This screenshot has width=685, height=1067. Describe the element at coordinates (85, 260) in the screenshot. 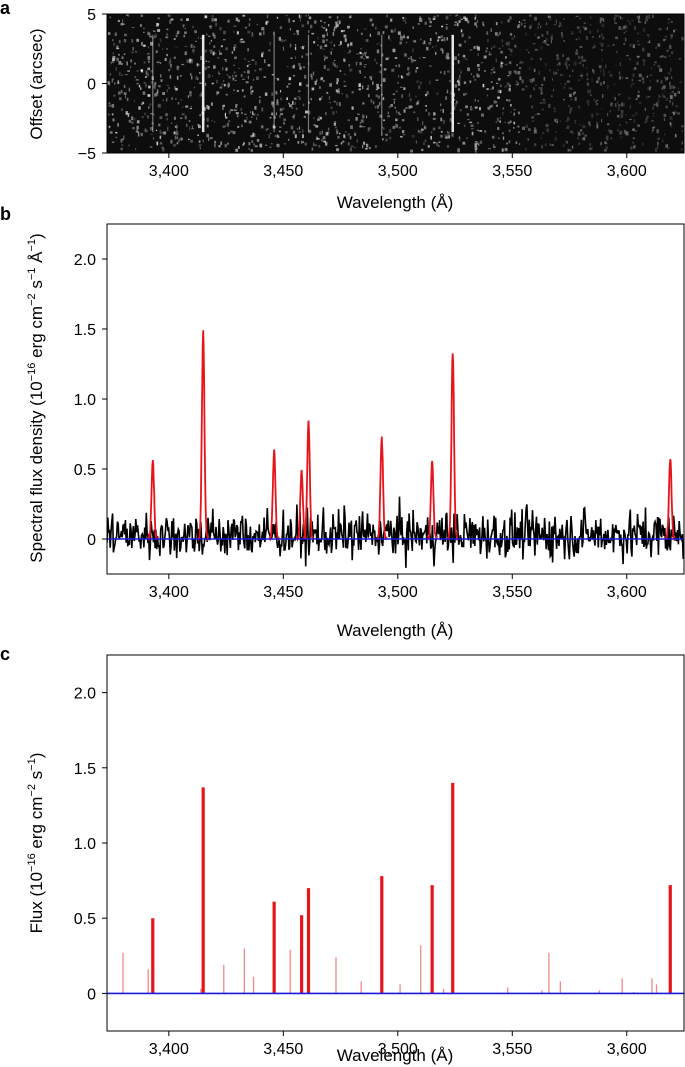

I see `panel-b-ytick-label: 2.0` at that location.